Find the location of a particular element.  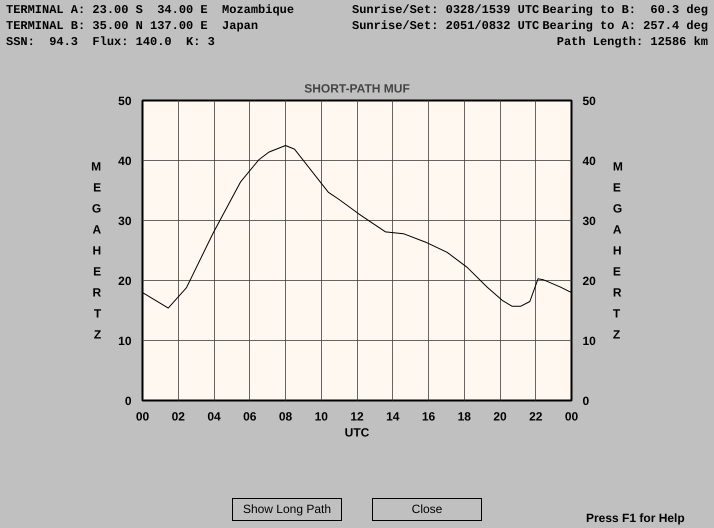

y-tick-label: 10 is located at coordinates (125, 341).